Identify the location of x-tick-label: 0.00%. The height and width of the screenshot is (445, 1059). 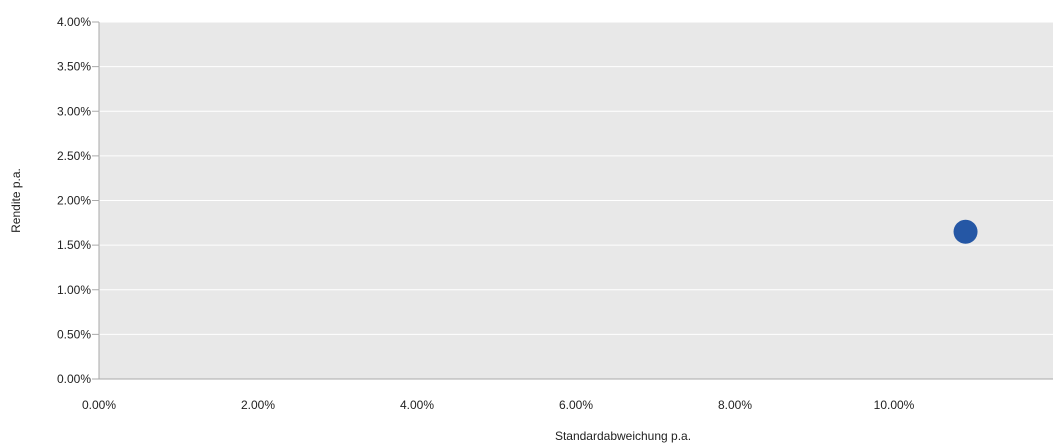
(99, 405).